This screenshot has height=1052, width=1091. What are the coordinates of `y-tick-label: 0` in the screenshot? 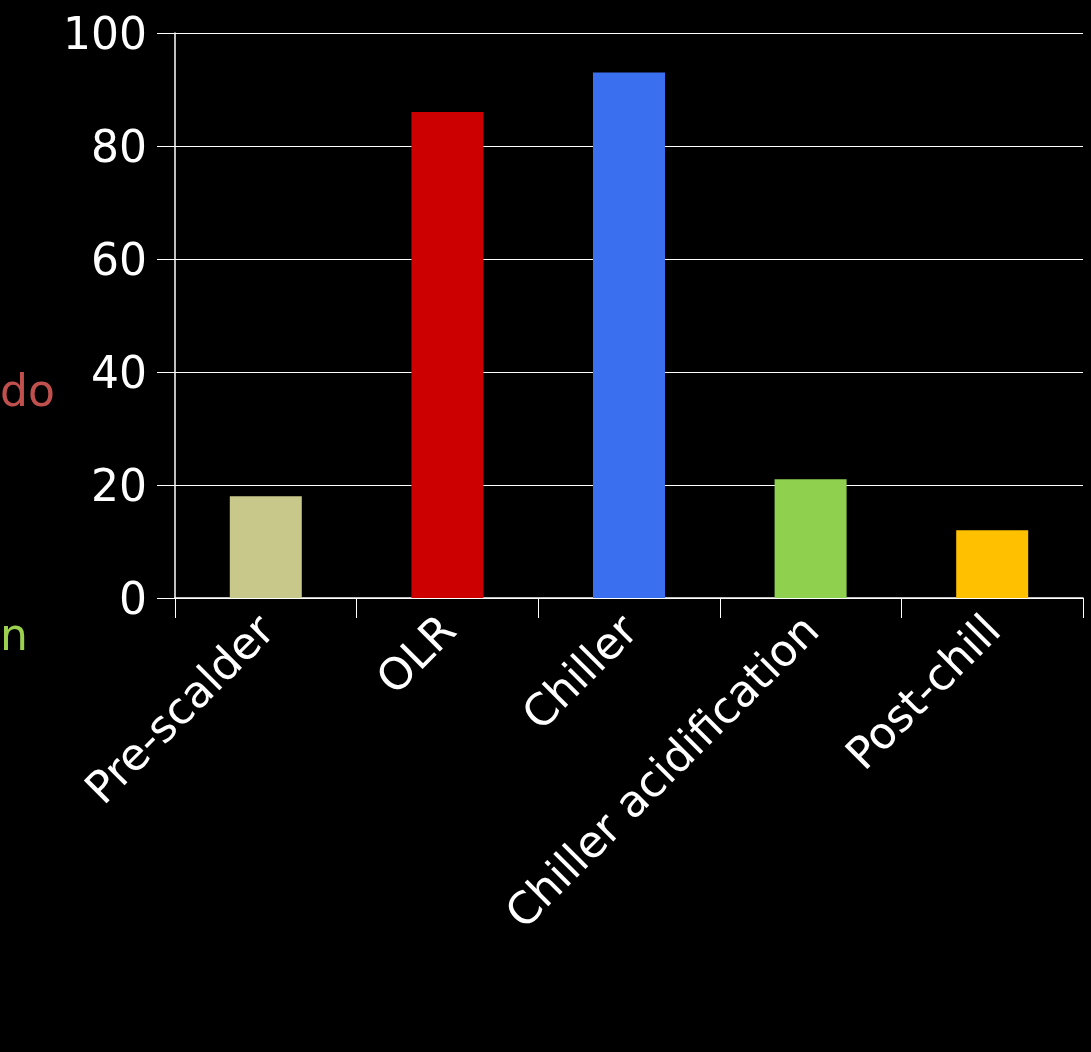 It's located at (133, 598).